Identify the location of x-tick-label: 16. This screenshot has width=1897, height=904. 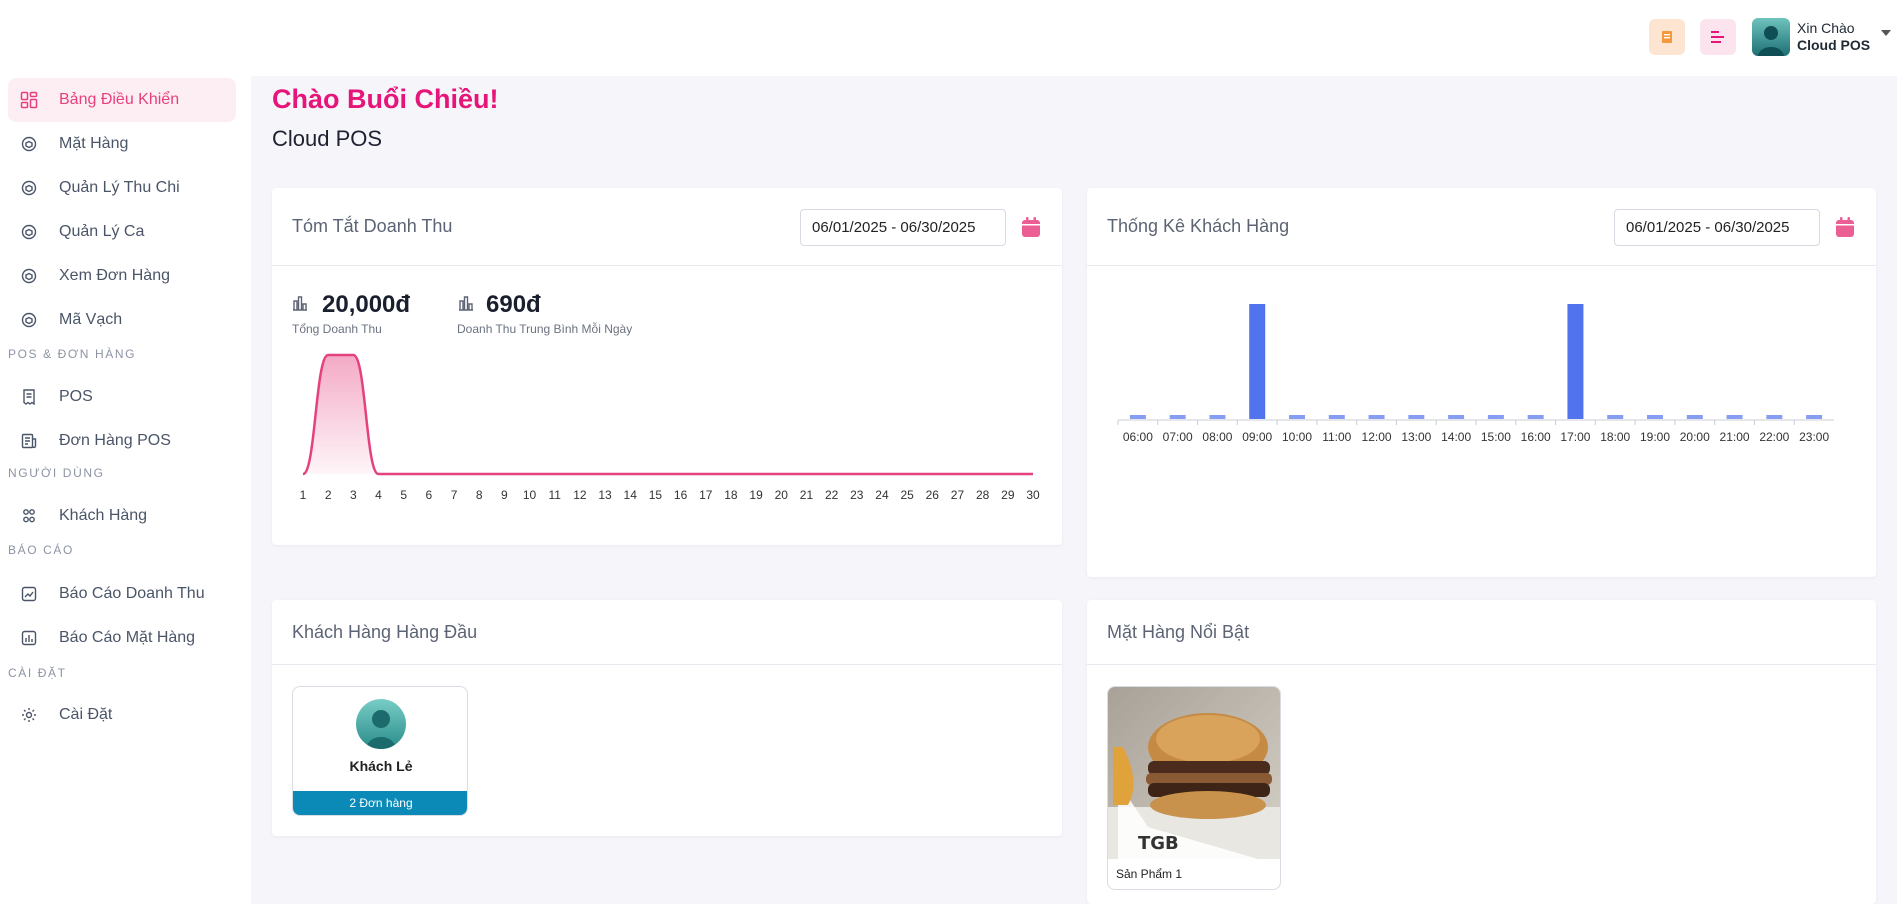
(681, 495).